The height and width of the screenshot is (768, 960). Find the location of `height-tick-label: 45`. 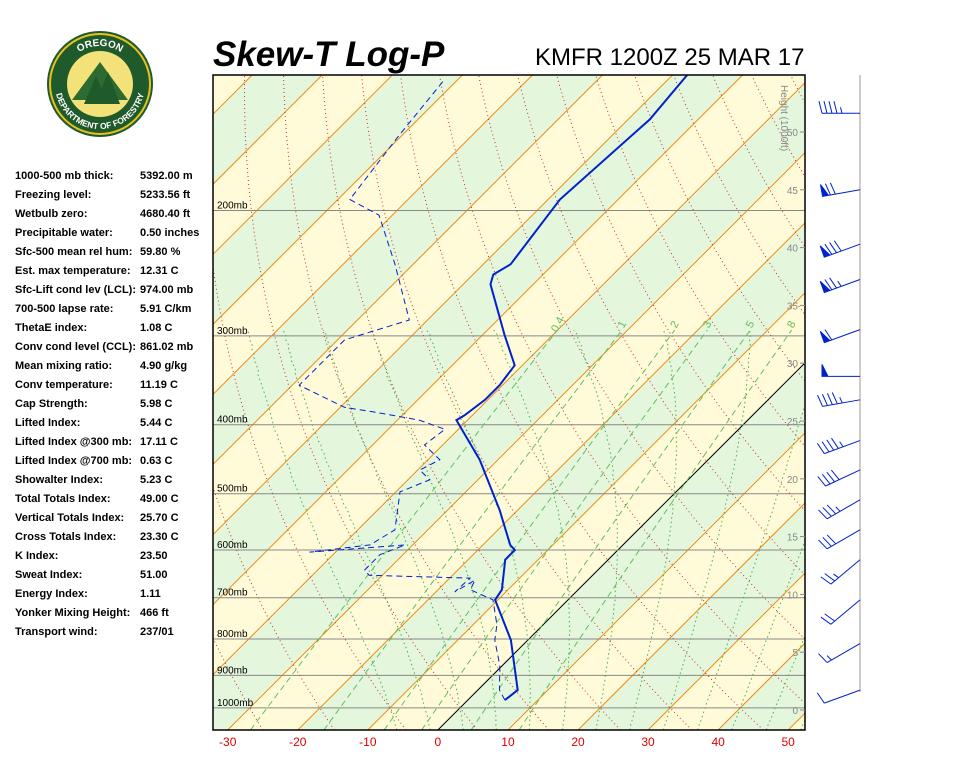

height-tick-label: 45 is located at coordinates (793, 191).